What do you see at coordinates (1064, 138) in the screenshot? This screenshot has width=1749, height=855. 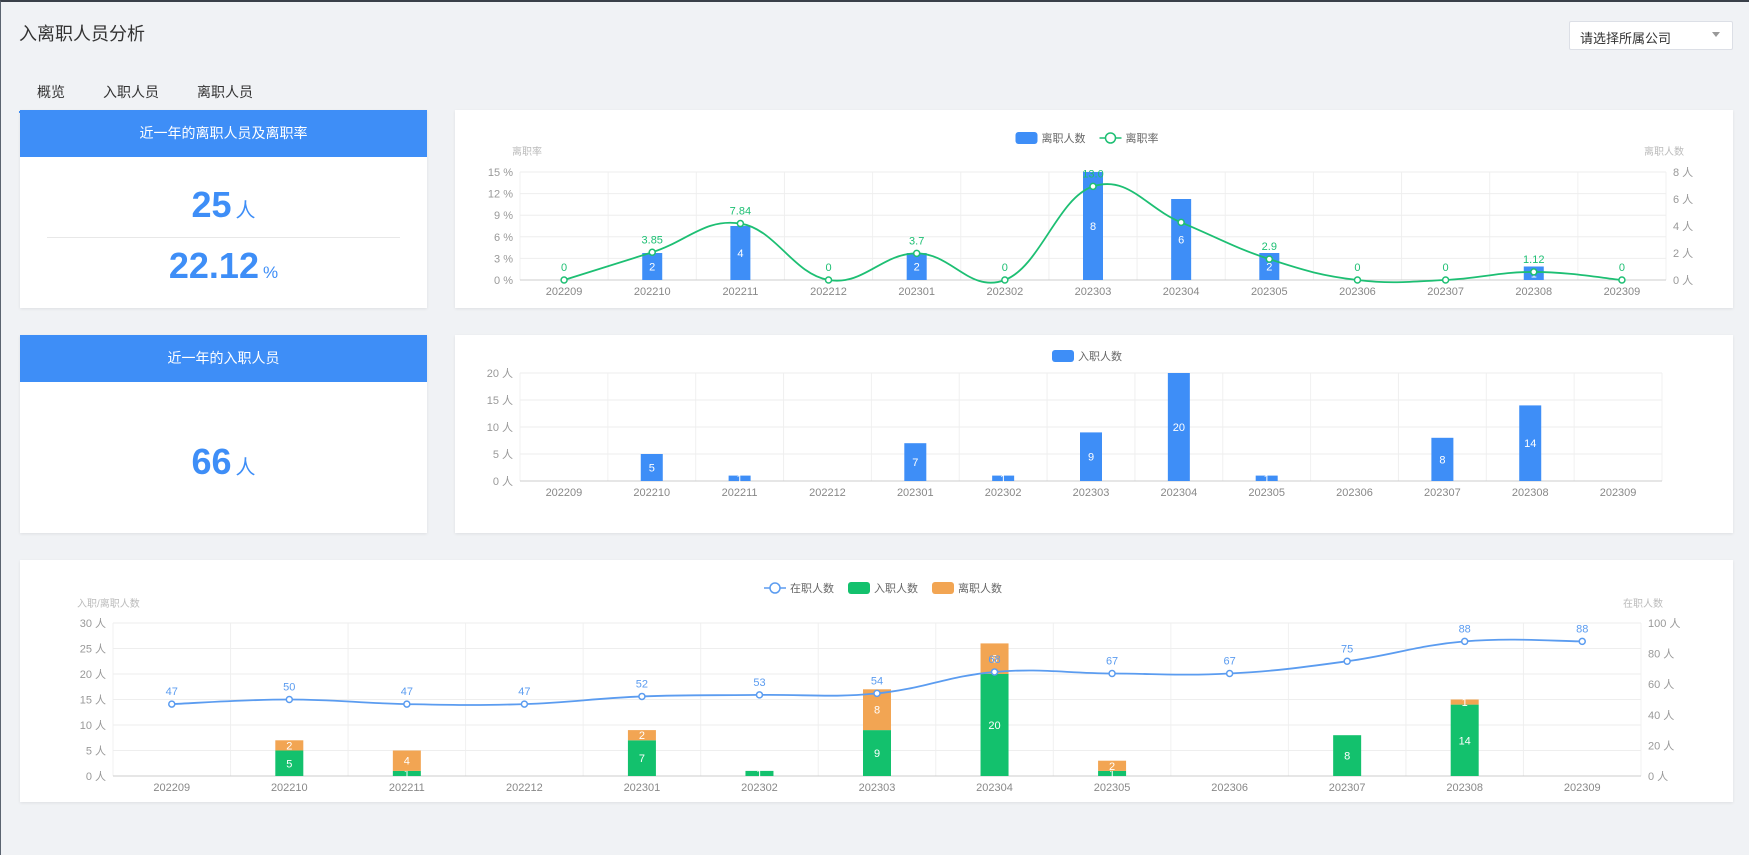 I see `legend-label: 离职人数` at bounding box center [1064, 138].